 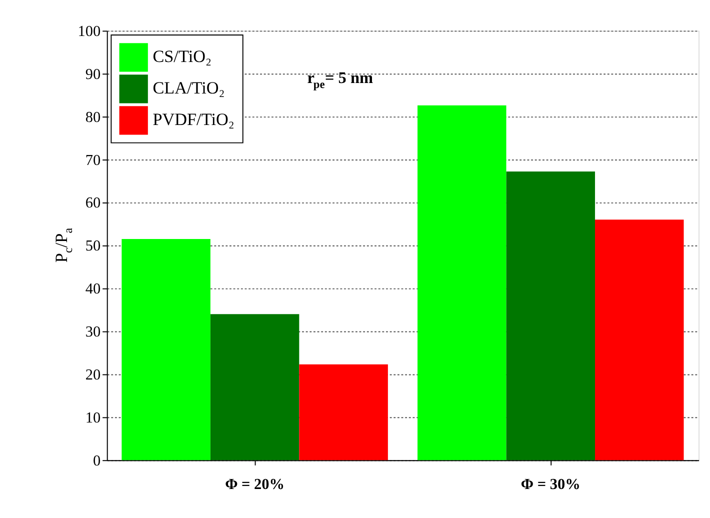 What do you see at coordinates (188, 88) in the screenshot?
I see `legend-label: CLA/TiO₂` at bounding box center [188, 88].